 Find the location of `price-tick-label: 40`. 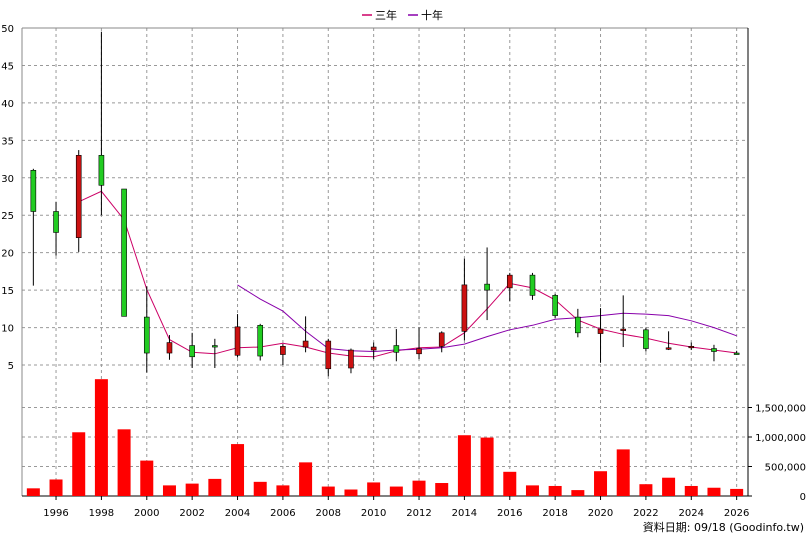

price-tick-label: 40 is located at coordinates (7, 104).